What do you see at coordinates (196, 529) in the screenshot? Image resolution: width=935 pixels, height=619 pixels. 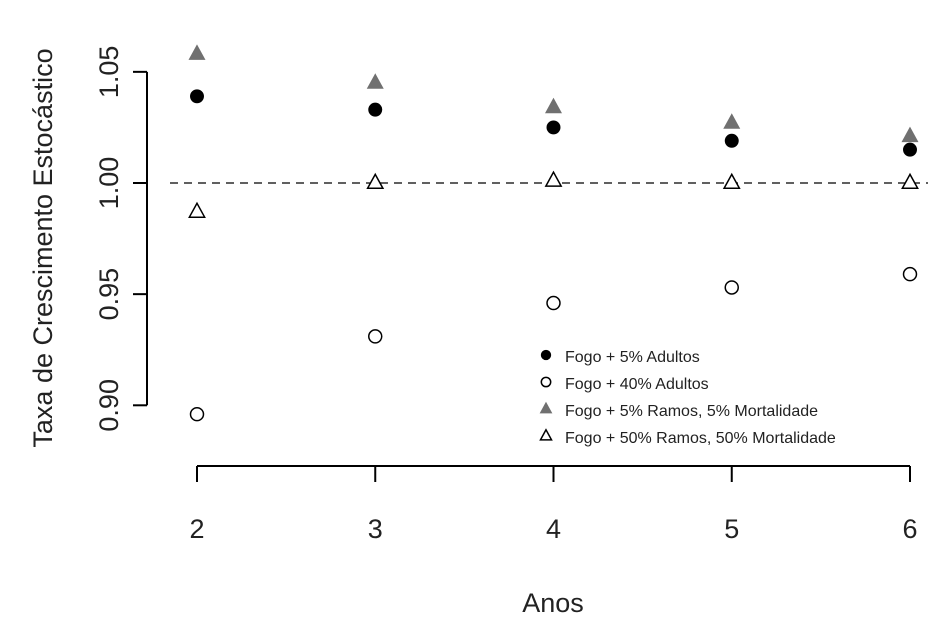 I see `x-tick-label: 2` at bounding box center [196, 529].